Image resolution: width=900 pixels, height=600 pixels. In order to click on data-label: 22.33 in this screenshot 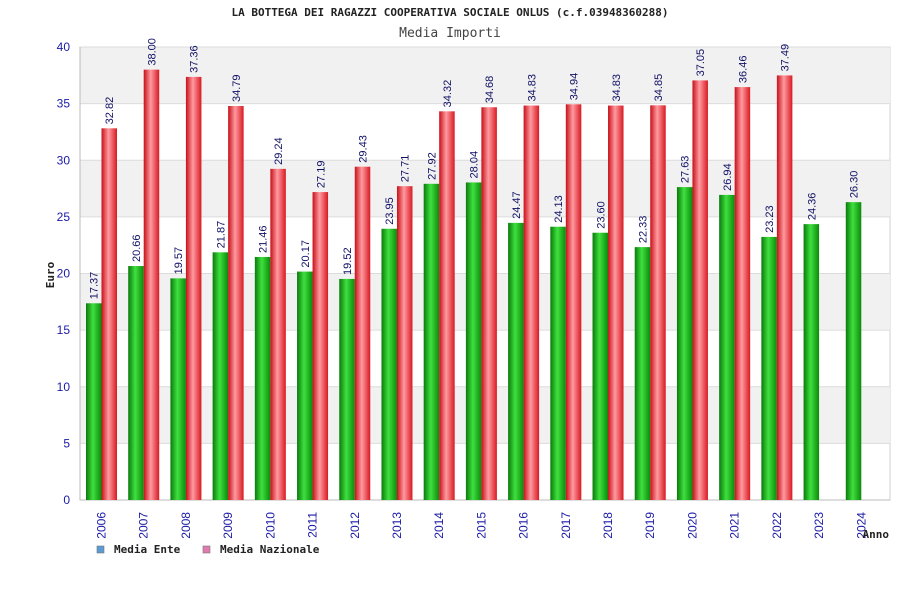, I will do `click(643, 230)`.